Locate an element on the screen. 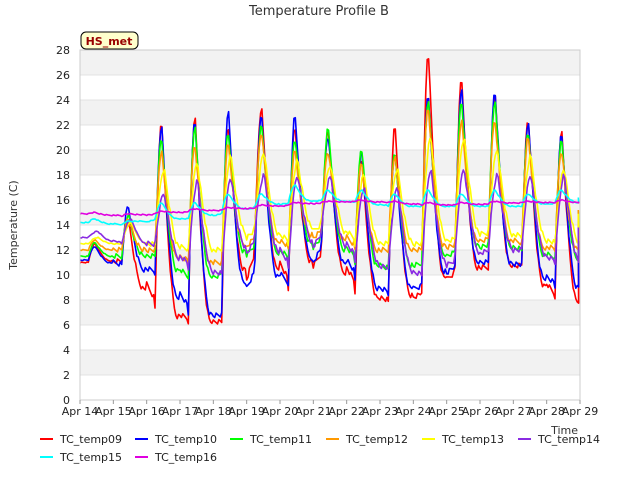 This screenshot has width=640, height=480. legend-item-tc-temp14: TC_temp14 is located at coordinates (559, 439).